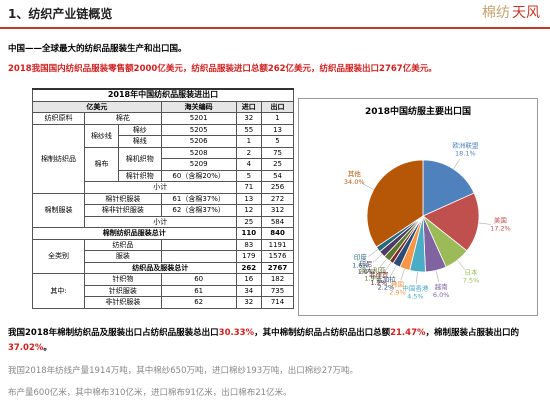 This screenshot has height=412, width=550. I want to click on table-cell: 60, so click(198, 279).